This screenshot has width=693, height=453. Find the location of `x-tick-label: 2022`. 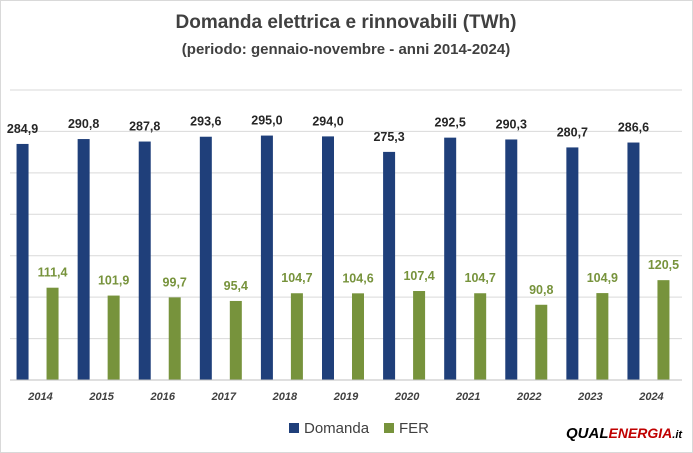

x-tick-label: 2022 is located at coordinates (528, 397).